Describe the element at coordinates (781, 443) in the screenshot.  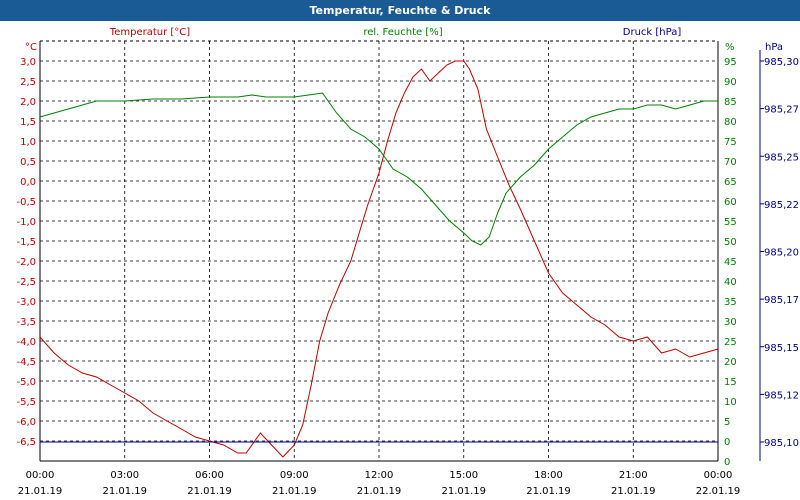
I see `right2-tick-label: 985,10` at that location.